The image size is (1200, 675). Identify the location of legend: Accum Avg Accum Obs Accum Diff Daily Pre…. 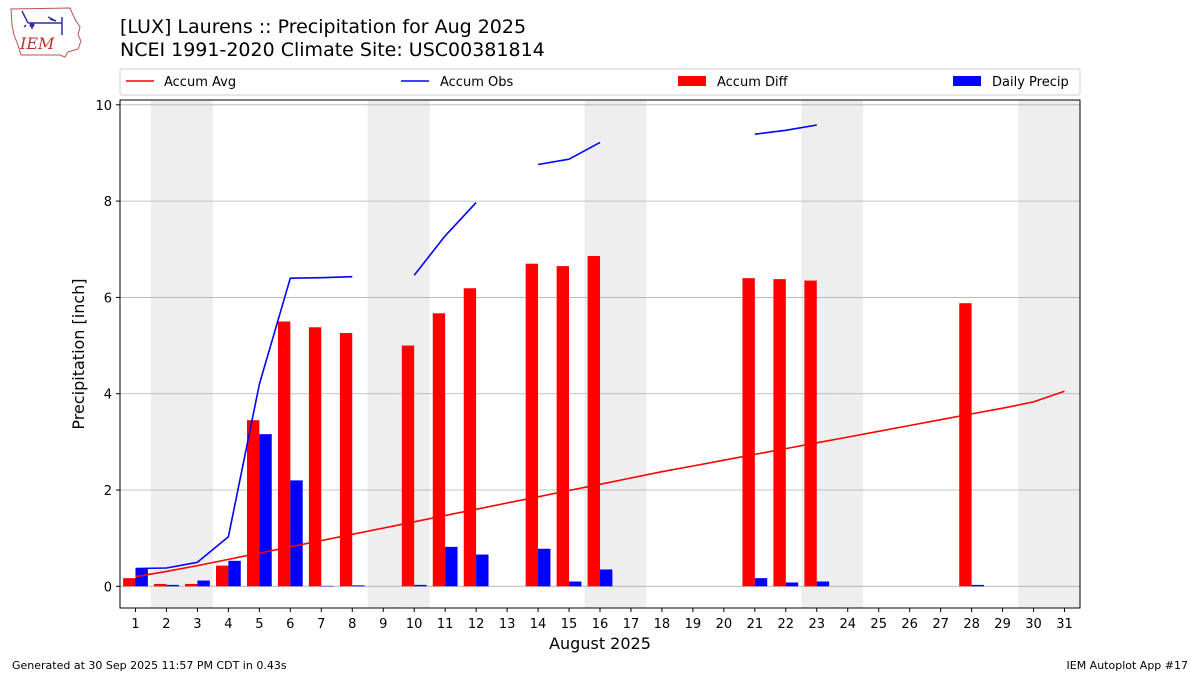
(600, 82).